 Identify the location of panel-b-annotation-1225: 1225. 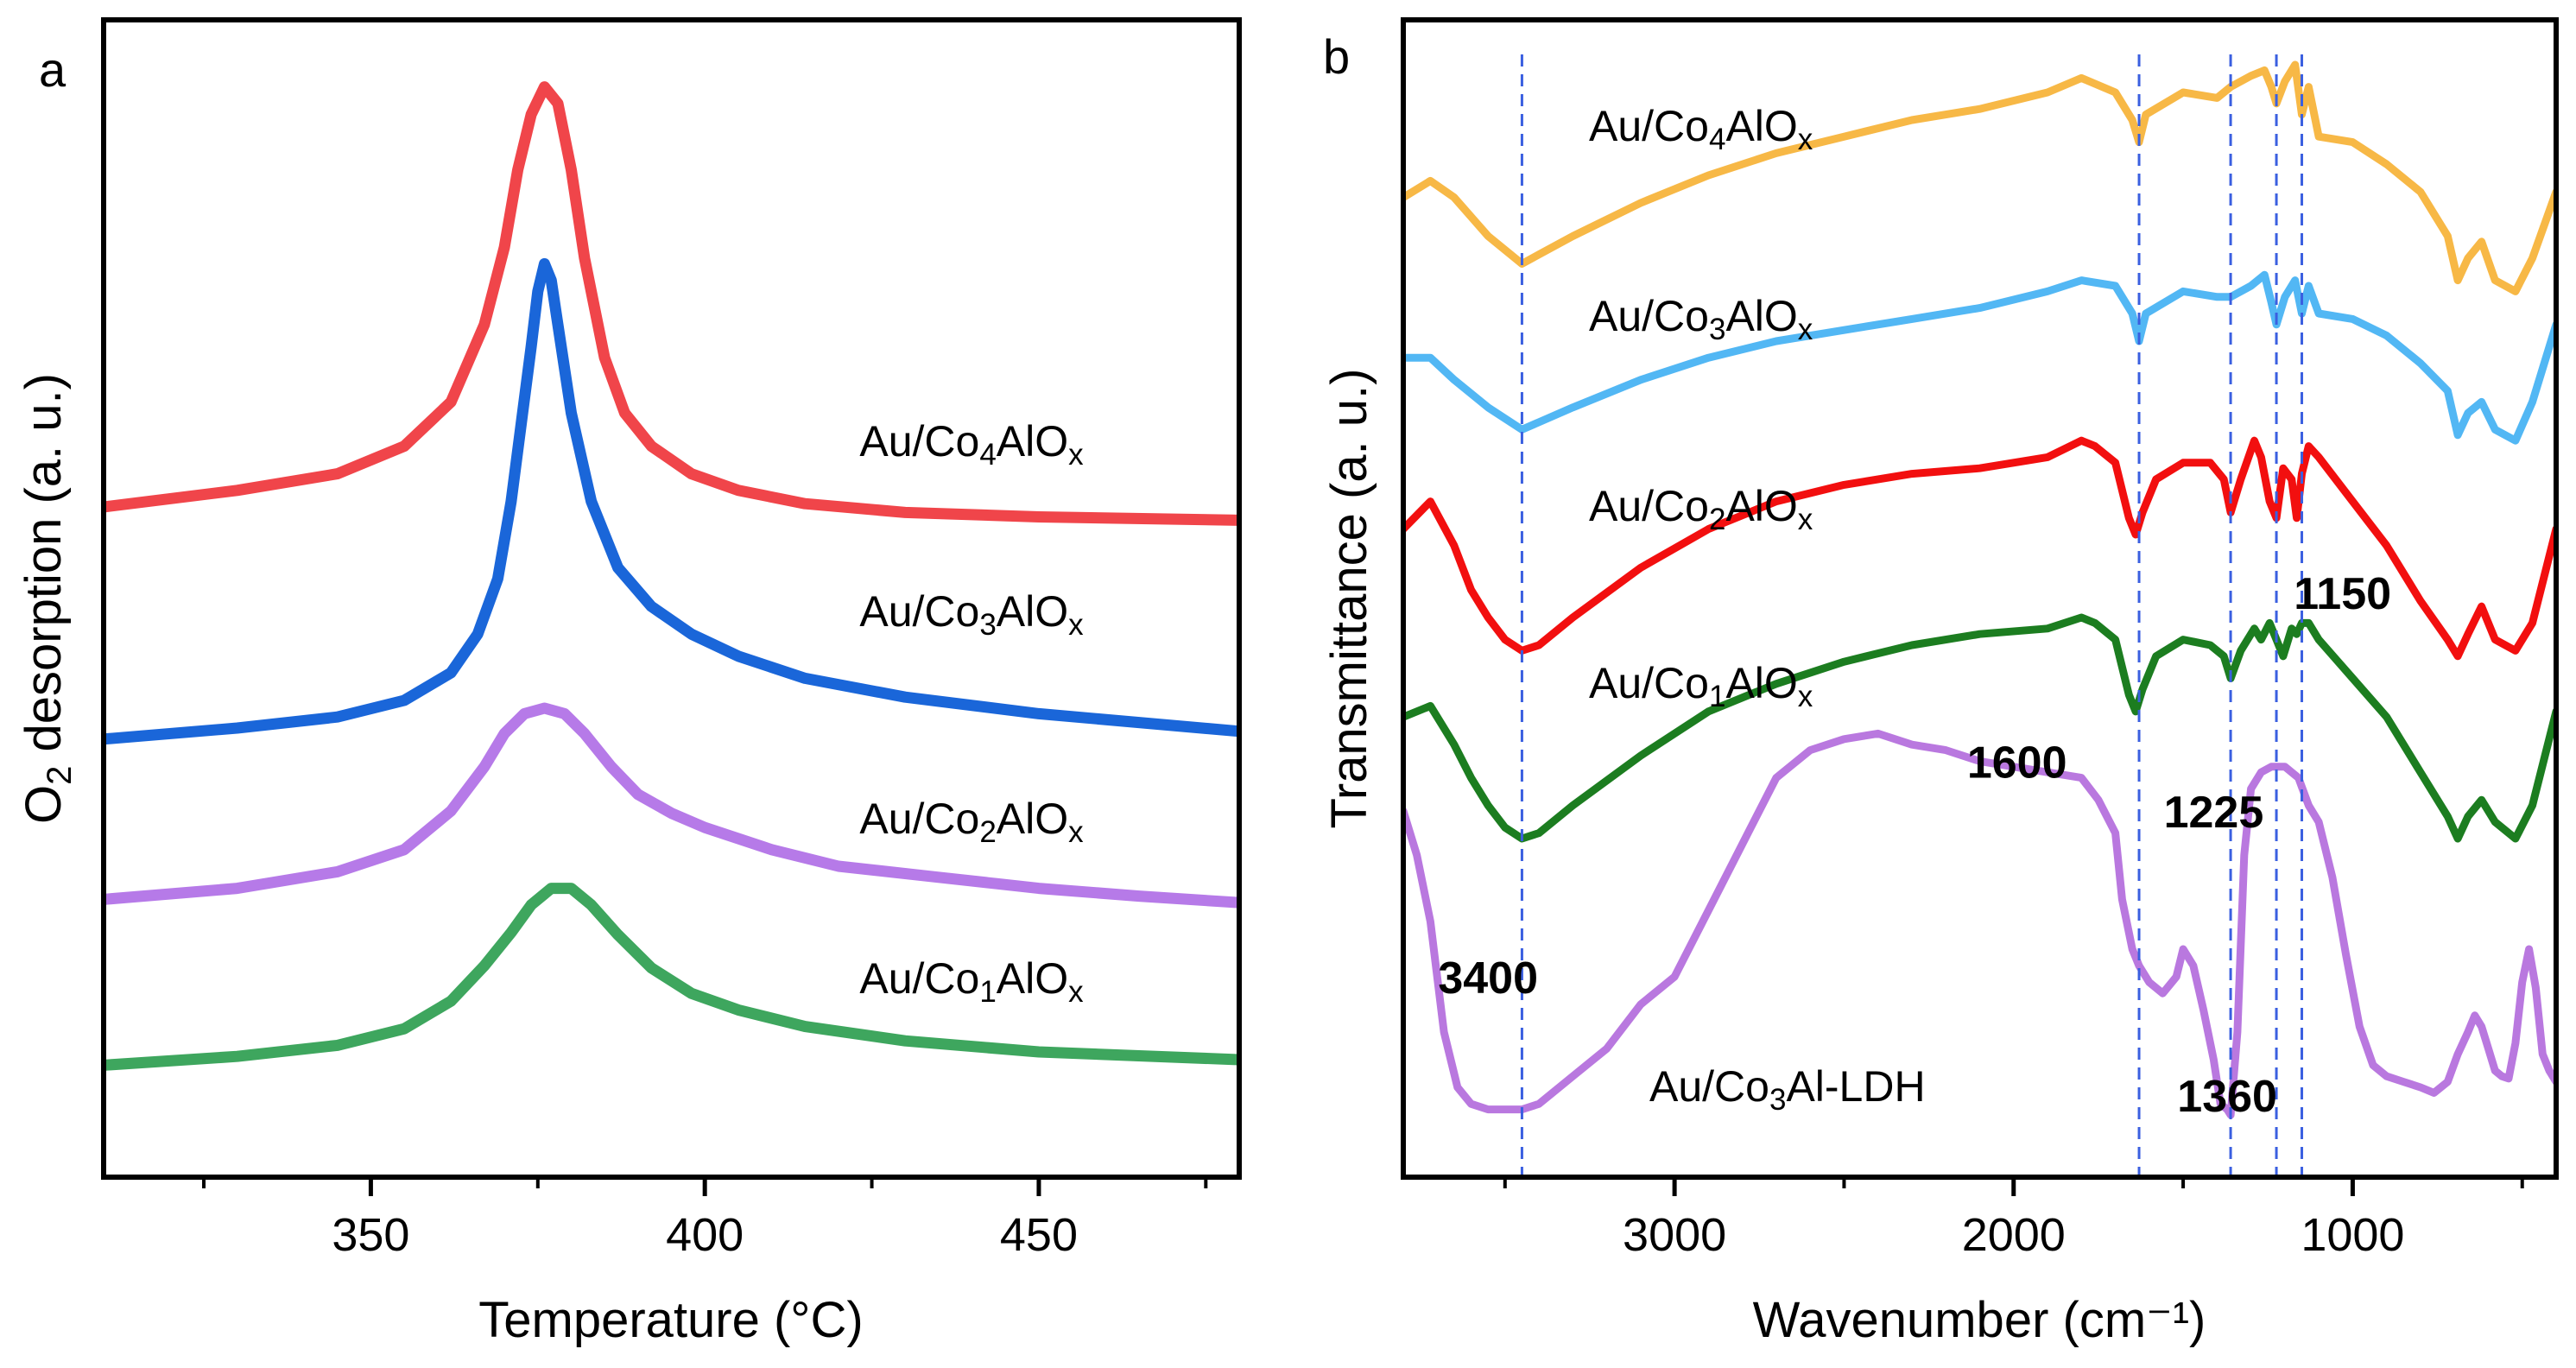
(2214, 813).